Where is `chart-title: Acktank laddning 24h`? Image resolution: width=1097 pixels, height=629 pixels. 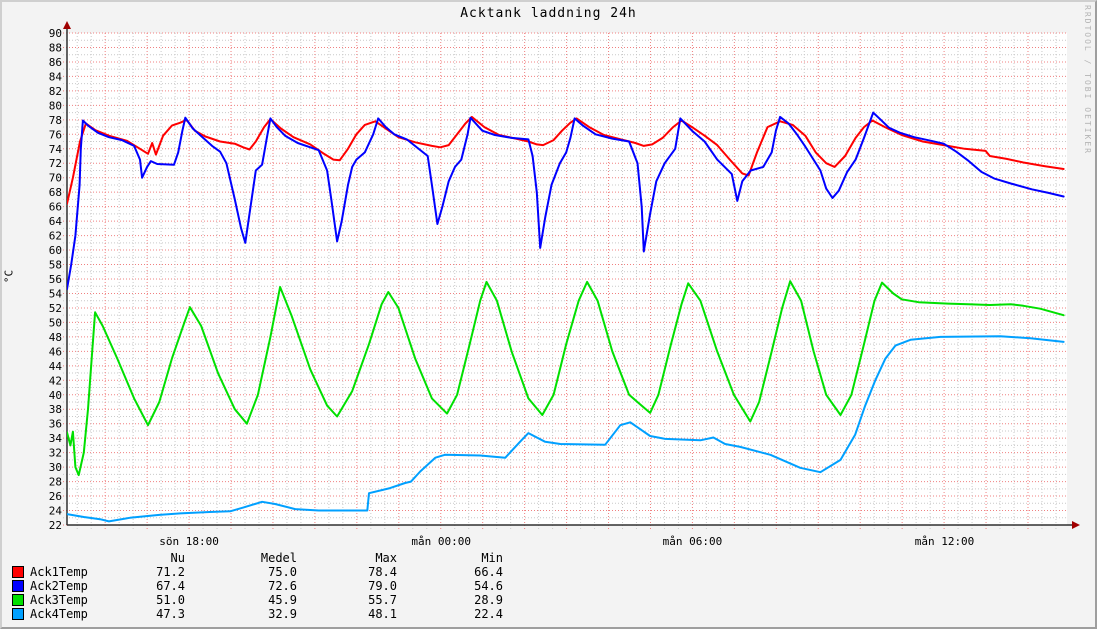 chart-title: Acktank laddning 24h is located at coordinates (548, 13).